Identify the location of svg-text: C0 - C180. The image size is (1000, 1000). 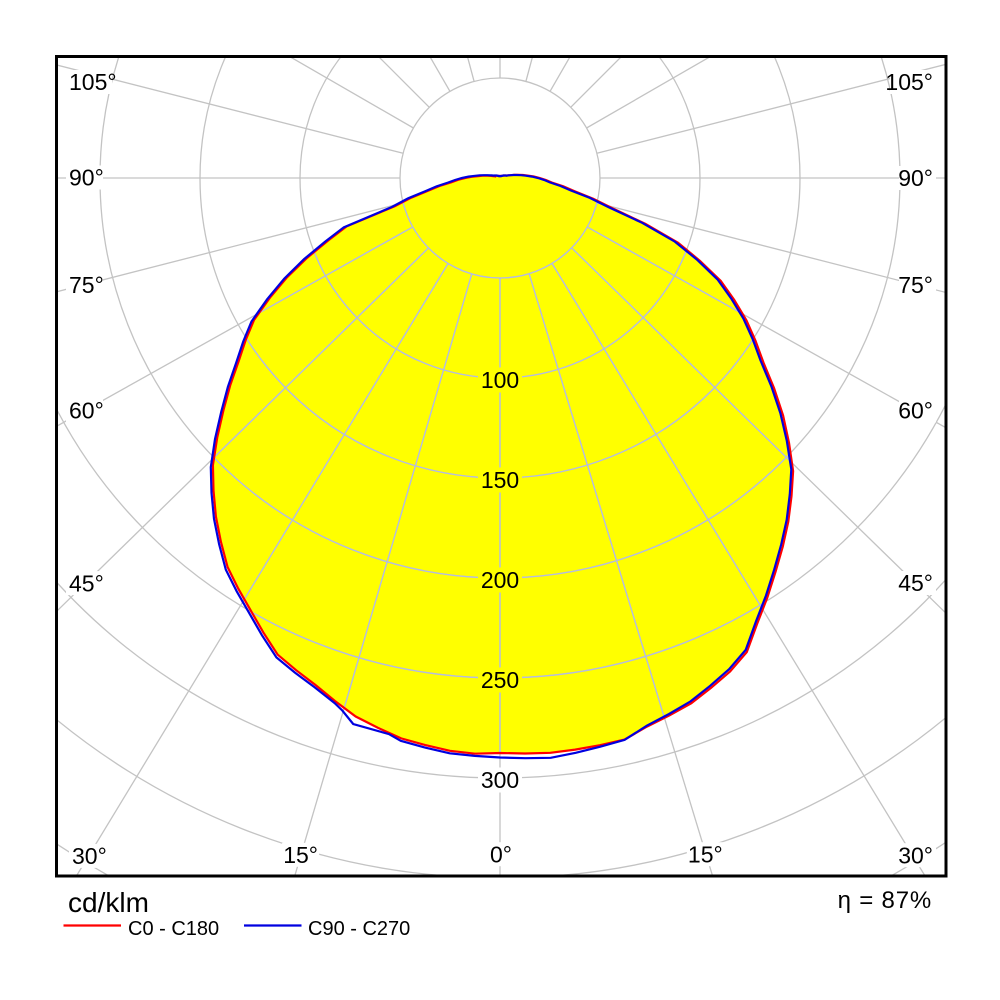
(173, 929).